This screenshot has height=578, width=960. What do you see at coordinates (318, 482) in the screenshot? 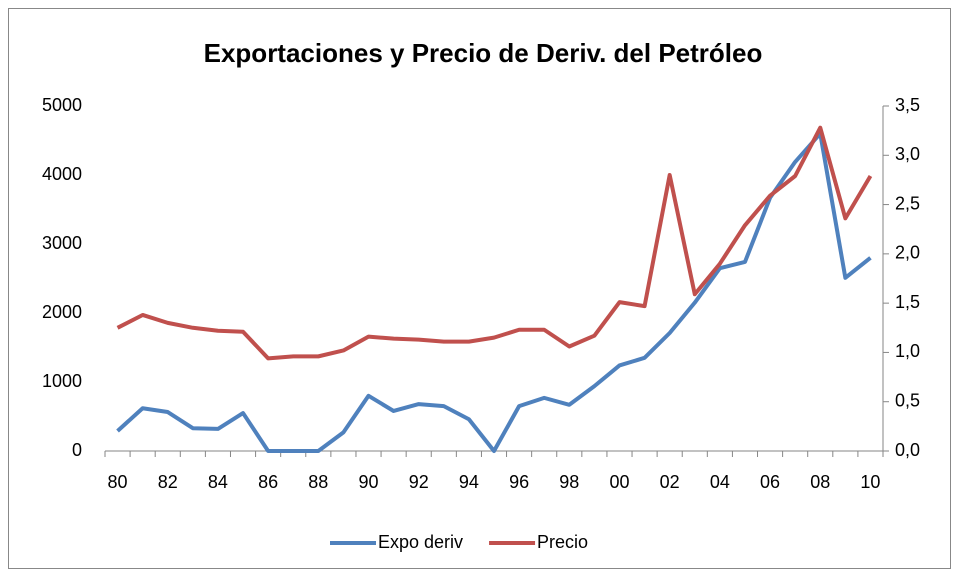
I see `x-tick-label: 88` at bounding box center [318, 482].